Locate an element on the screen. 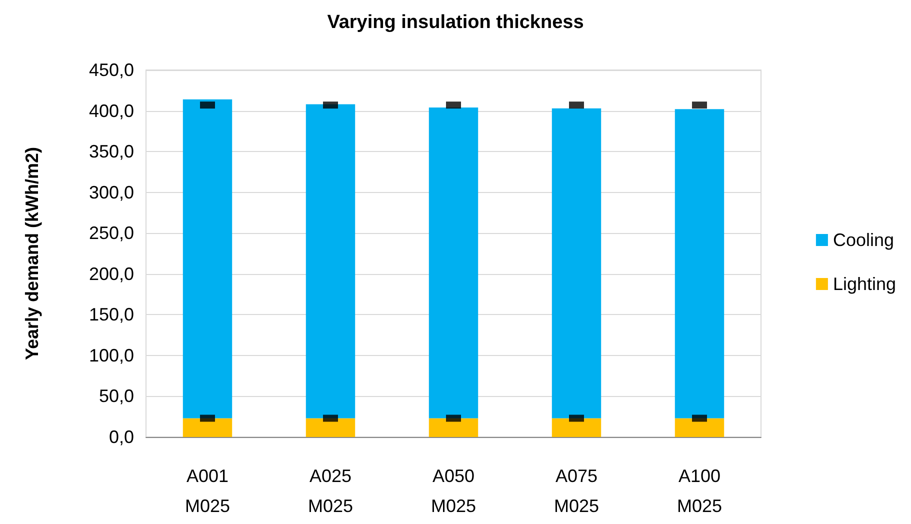 This screenshot has width=911, height=524. x-tick-label: A001 M025 is located at coordinates (207, 491).